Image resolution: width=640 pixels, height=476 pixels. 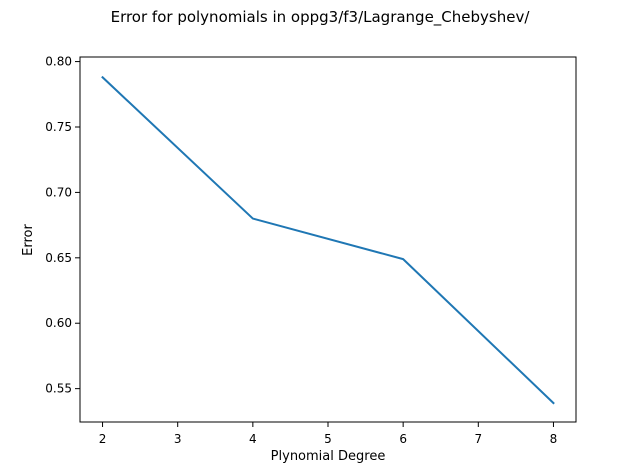 What do you see at coordinates (328, 439) in the screenshot?
I see `x-tick-label: 5` at bounding box center [328, 439].